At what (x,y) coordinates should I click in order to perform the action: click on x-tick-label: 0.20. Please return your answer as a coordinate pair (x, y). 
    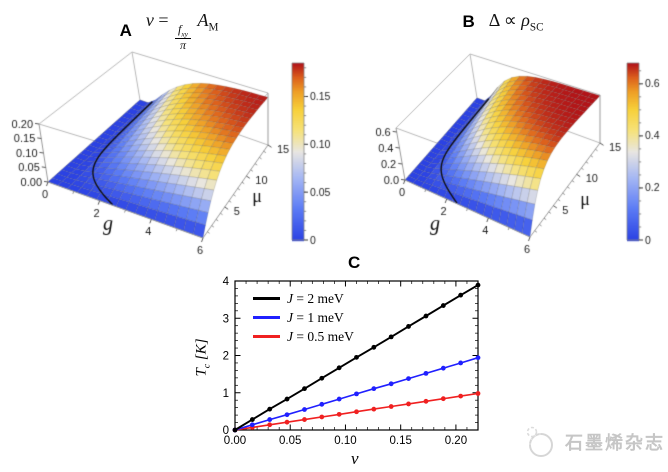
    Looking at the image, I should click on (456, 441).